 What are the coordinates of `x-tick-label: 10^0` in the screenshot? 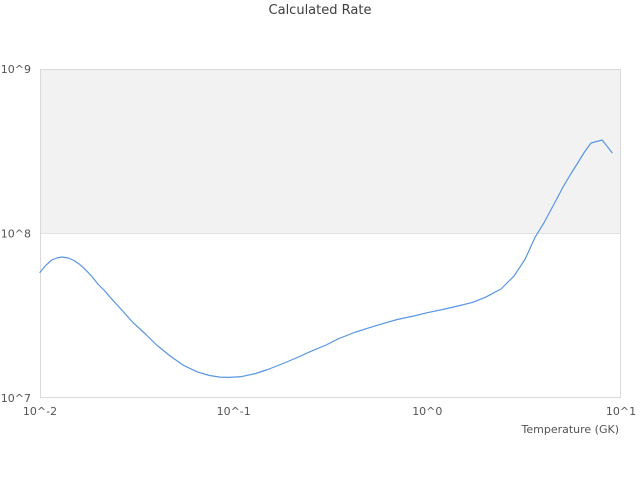 It's located at (427, 411).